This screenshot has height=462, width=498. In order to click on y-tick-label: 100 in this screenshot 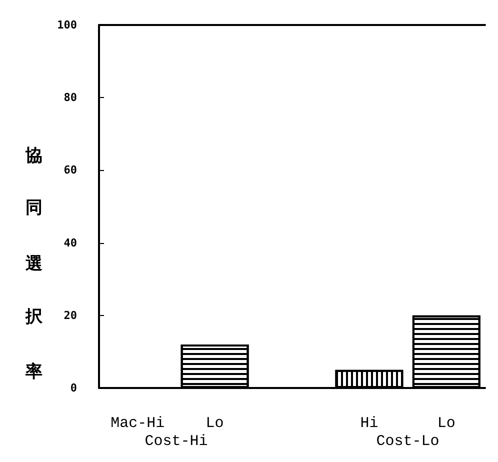, I will do `click(67, 25)`.